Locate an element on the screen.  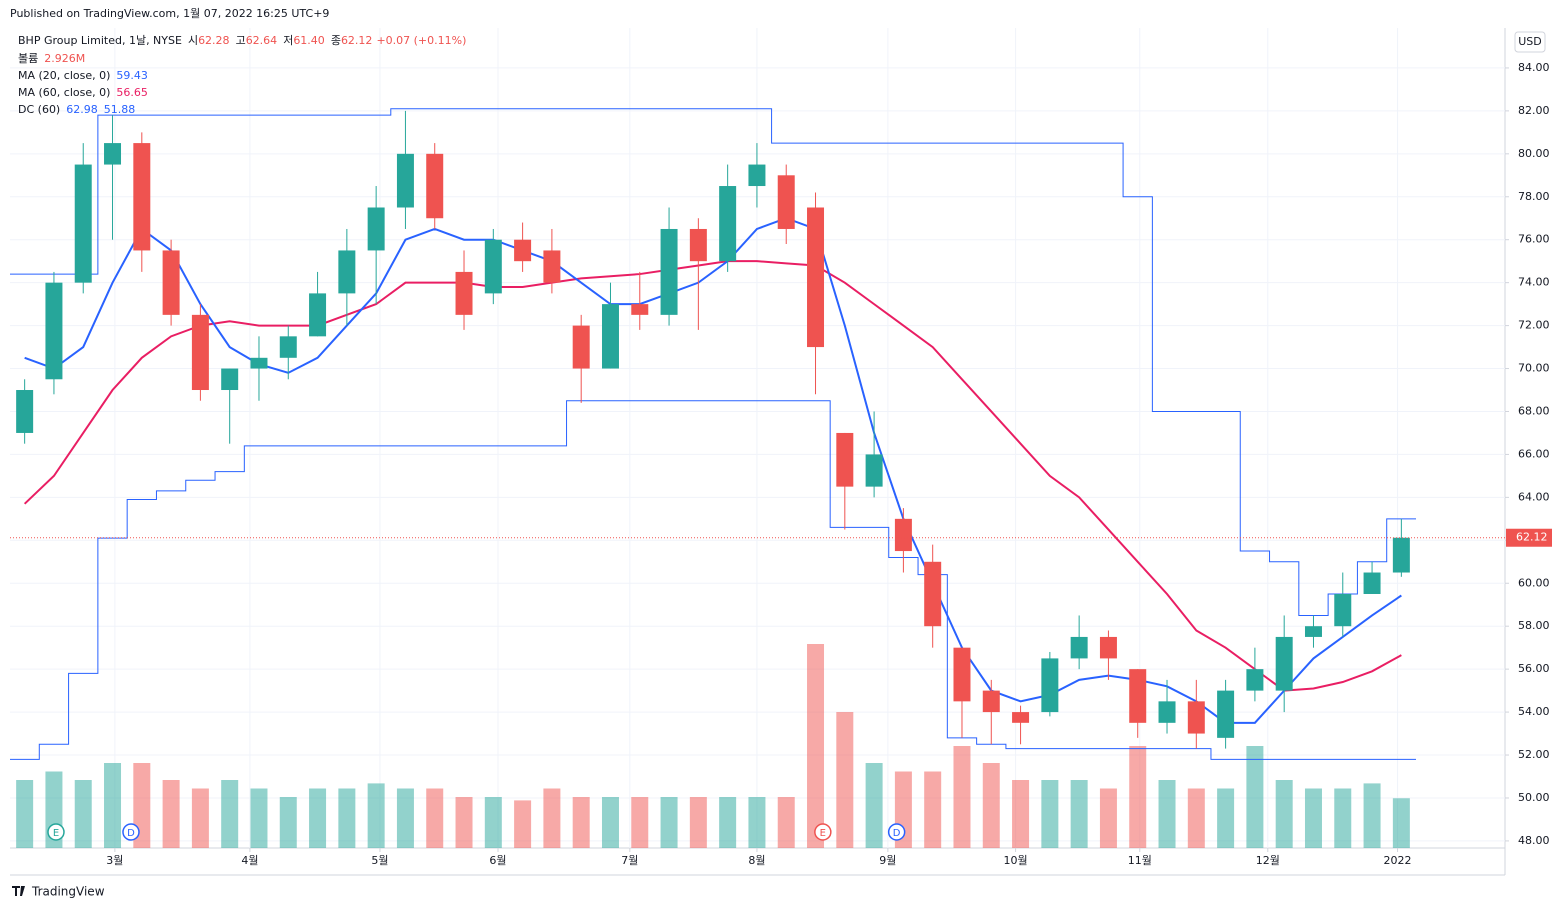
event-label: D is located at coordinates (131, 833).